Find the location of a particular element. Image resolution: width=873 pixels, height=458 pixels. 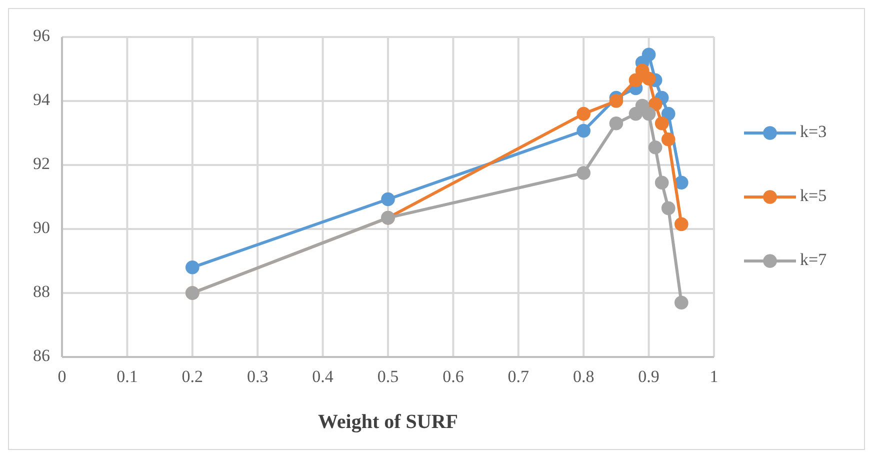

x-axis-title: Weight of SURF is located at coordinates (388, 422).